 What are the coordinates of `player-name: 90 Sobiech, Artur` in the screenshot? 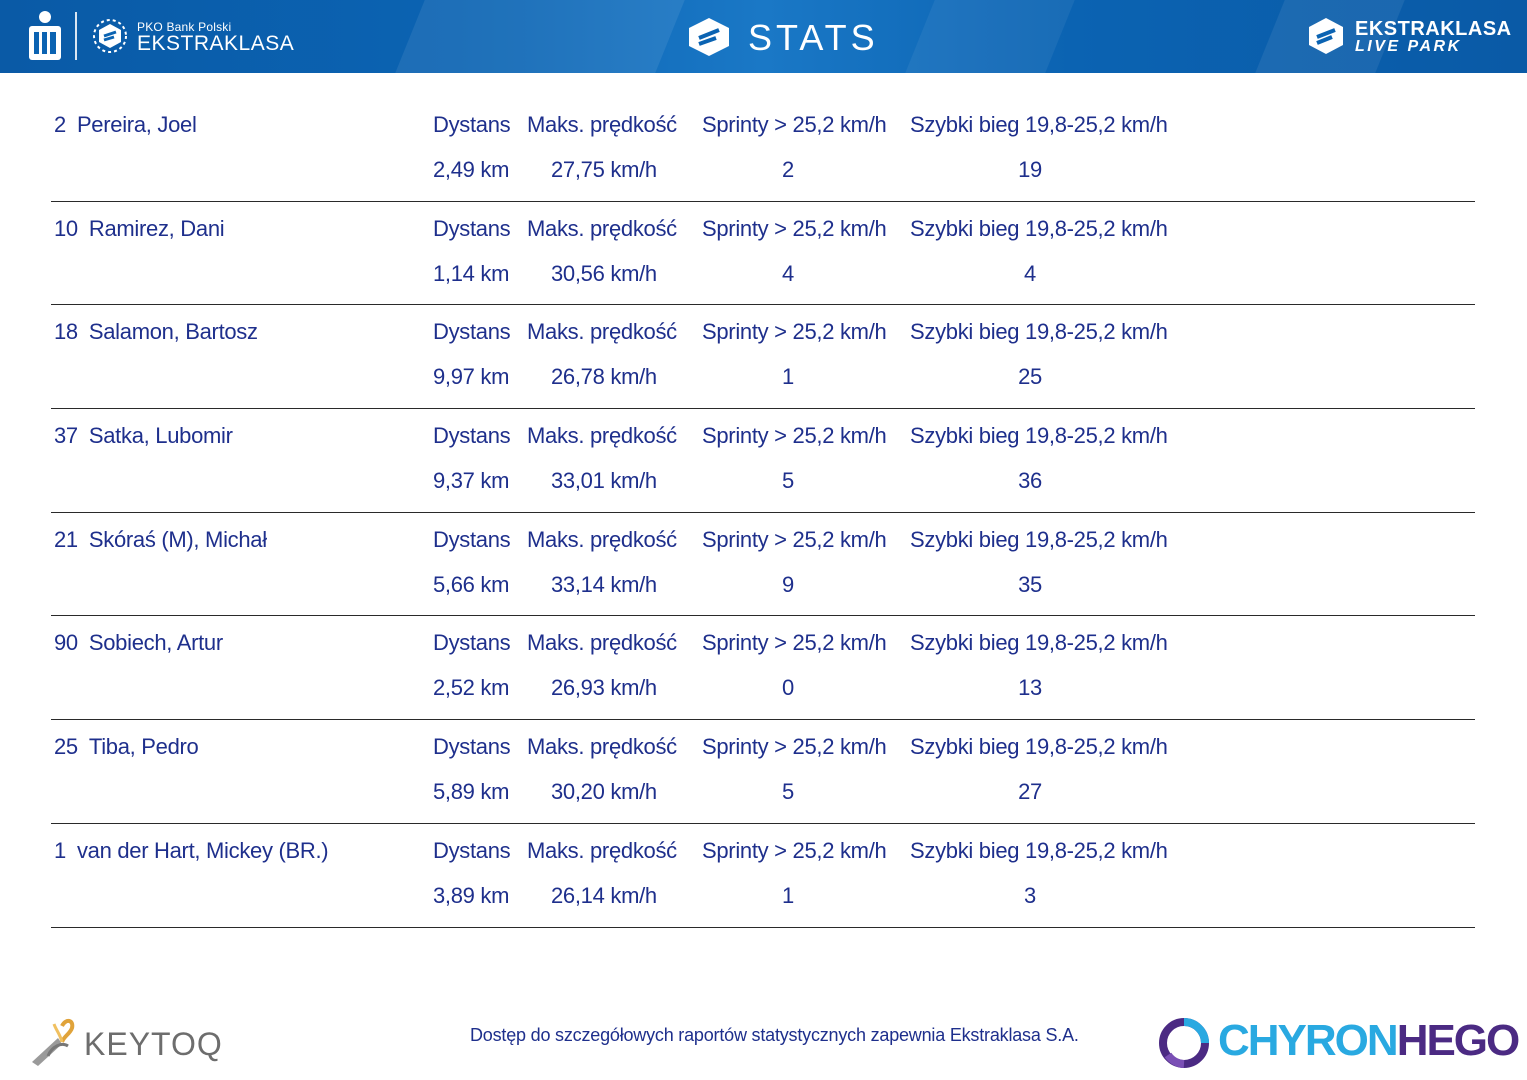 It's located at (138, 643).